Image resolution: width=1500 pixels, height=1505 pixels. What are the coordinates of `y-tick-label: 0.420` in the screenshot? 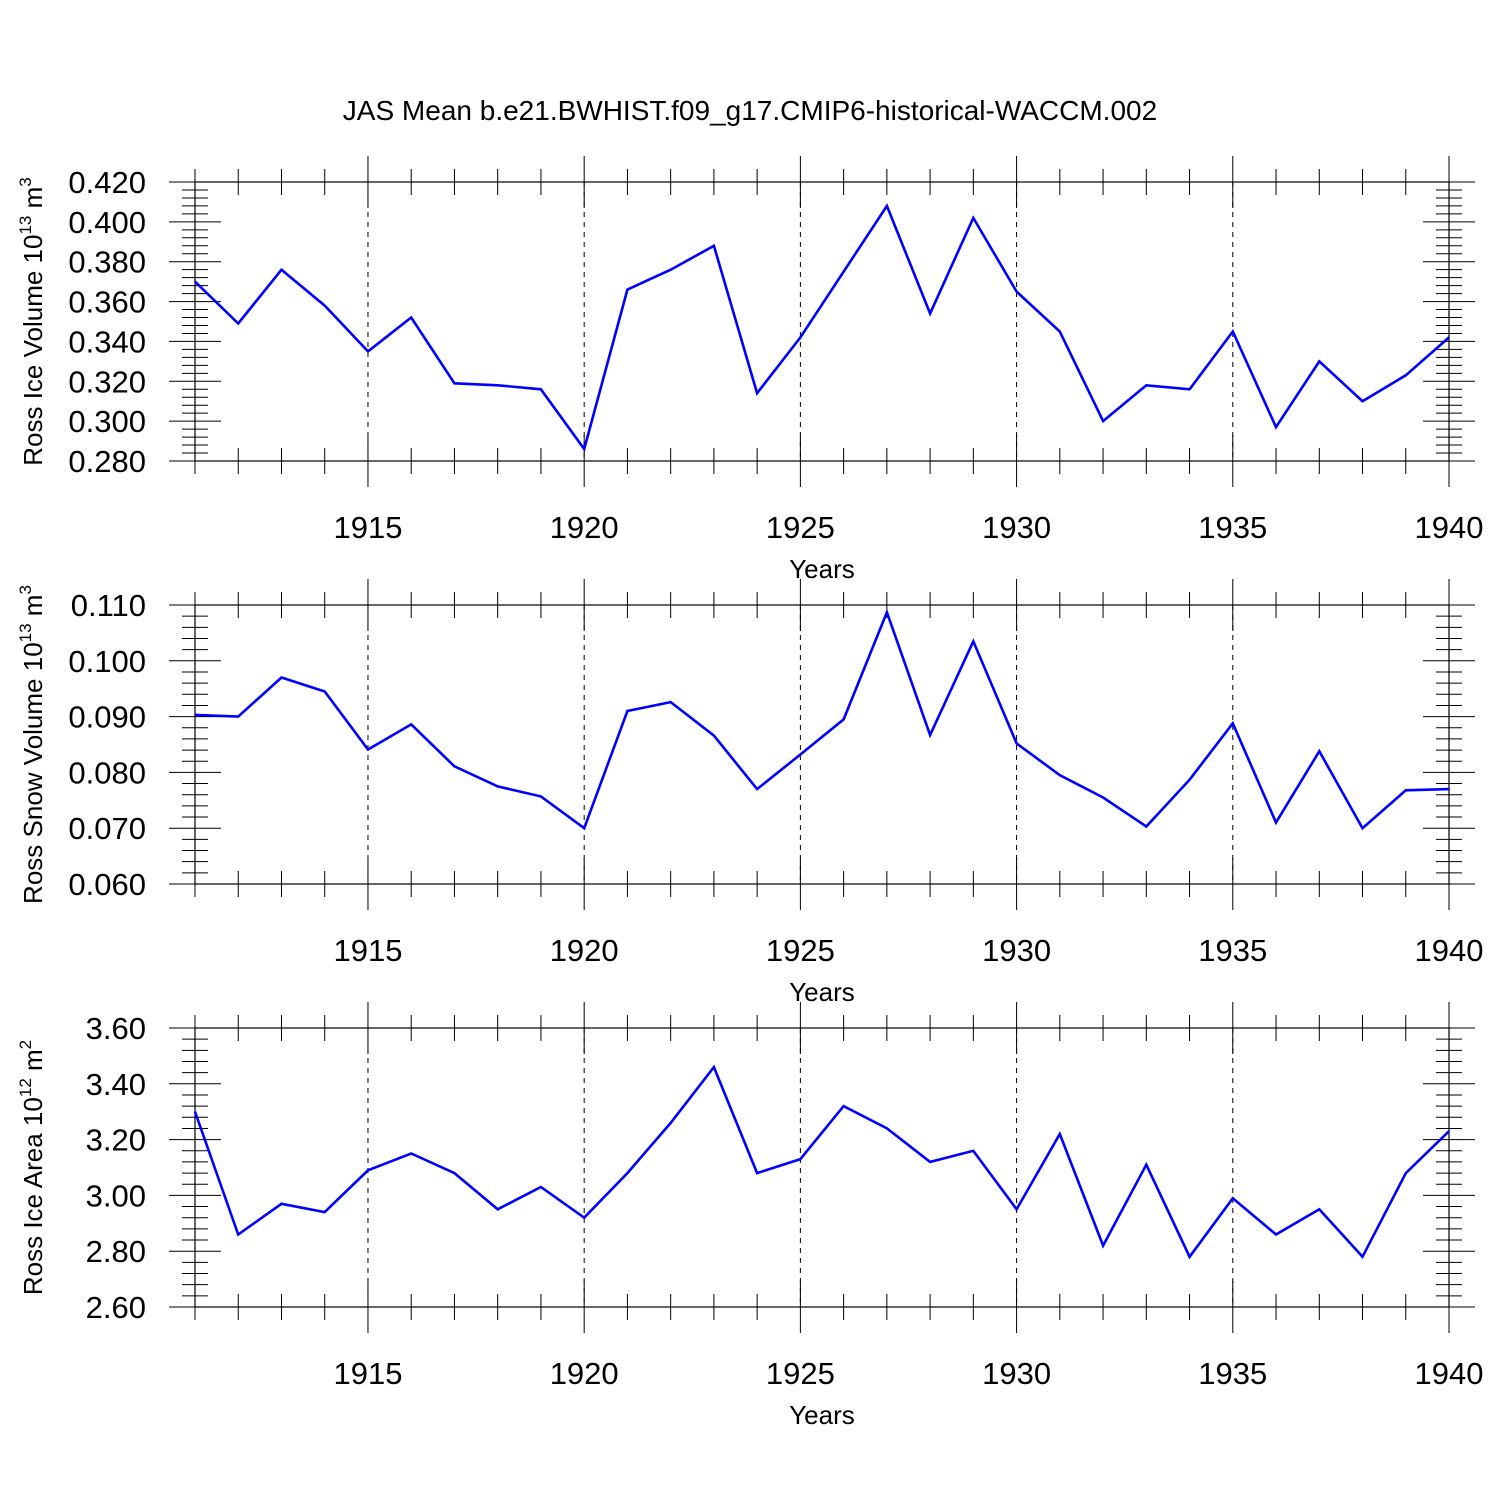 It's located at (107, 182).